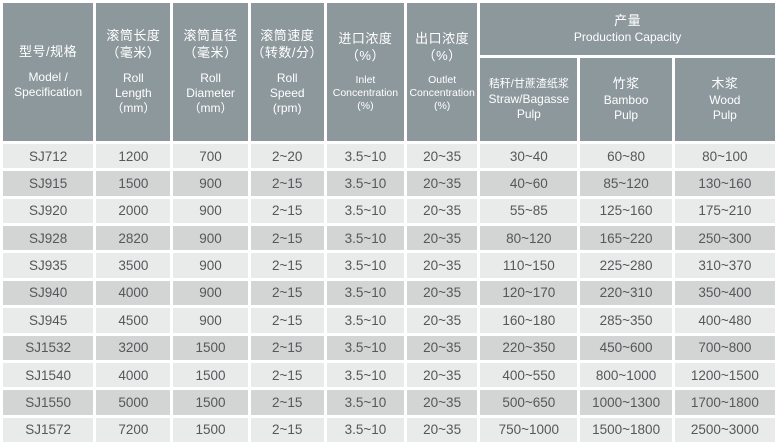 This screenshot has width=778, height=445. Describe the element at coordinates (529, 402) in the screenshot. I see `cell-straw-bagasse-pulp: 500~650` at that location.